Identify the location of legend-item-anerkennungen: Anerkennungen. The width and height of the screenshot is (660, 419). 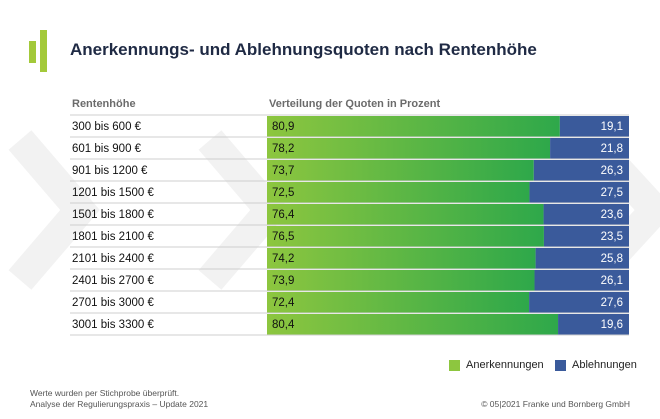
(496, 365).